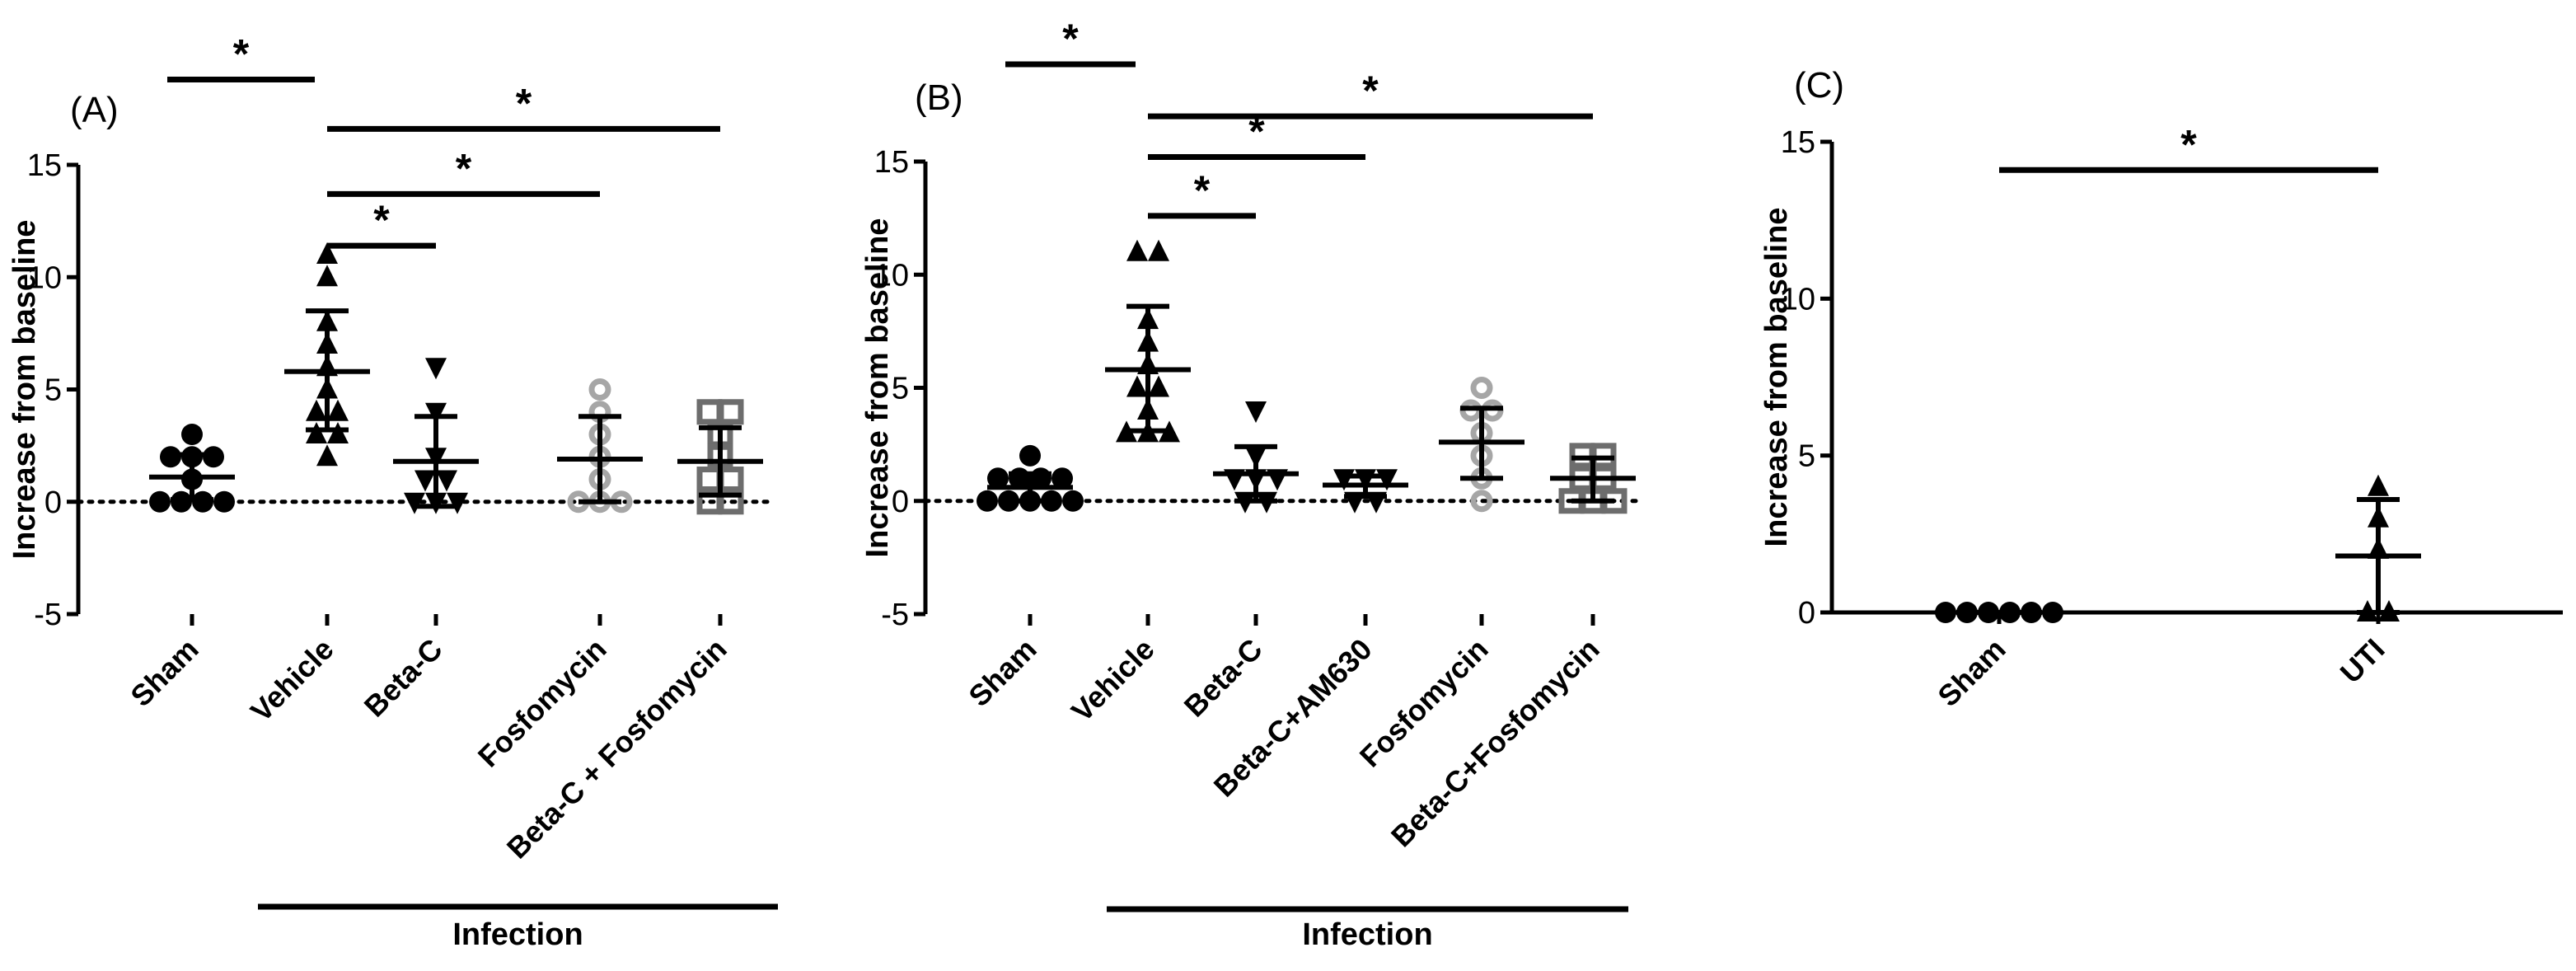 The image size is (2576, 971). I want to click on panel-label: (C), so click(1819, 85).